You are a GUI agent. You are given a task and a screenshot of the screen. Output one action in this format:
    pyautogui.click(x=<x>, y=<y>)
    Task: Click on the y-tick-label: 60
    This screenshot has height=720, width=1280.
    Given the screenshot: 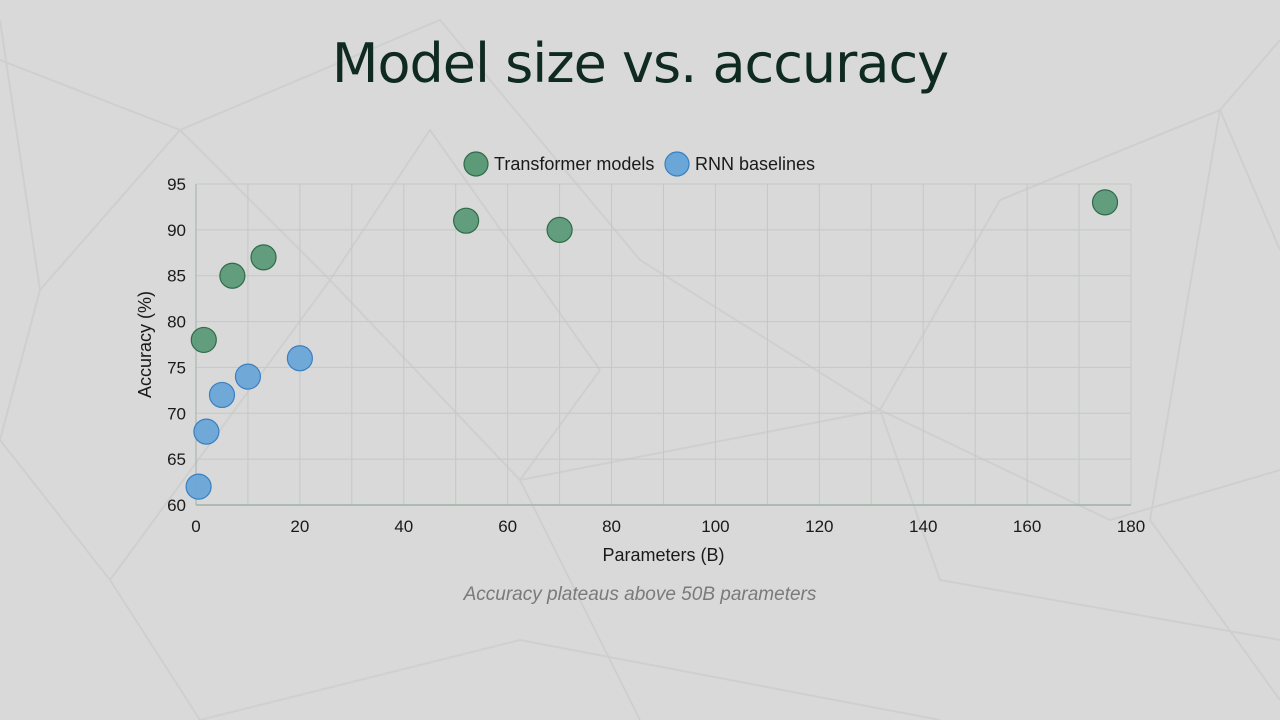 What is the action you would take?
    pyautogui.click(x=176, y=505)
    